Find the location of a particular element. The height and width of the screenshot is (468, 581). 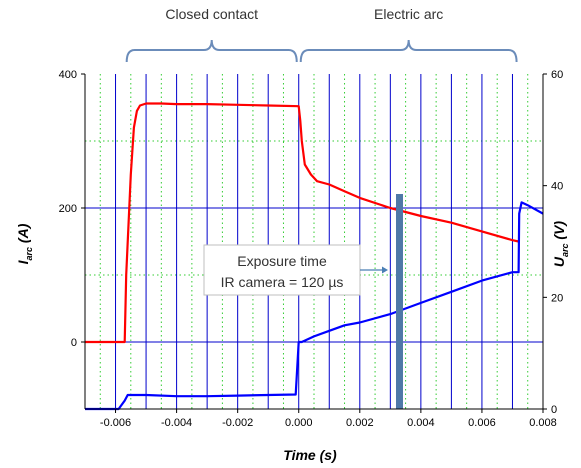

y-left-tick-label: 0 is located at coordinates (74, 343).